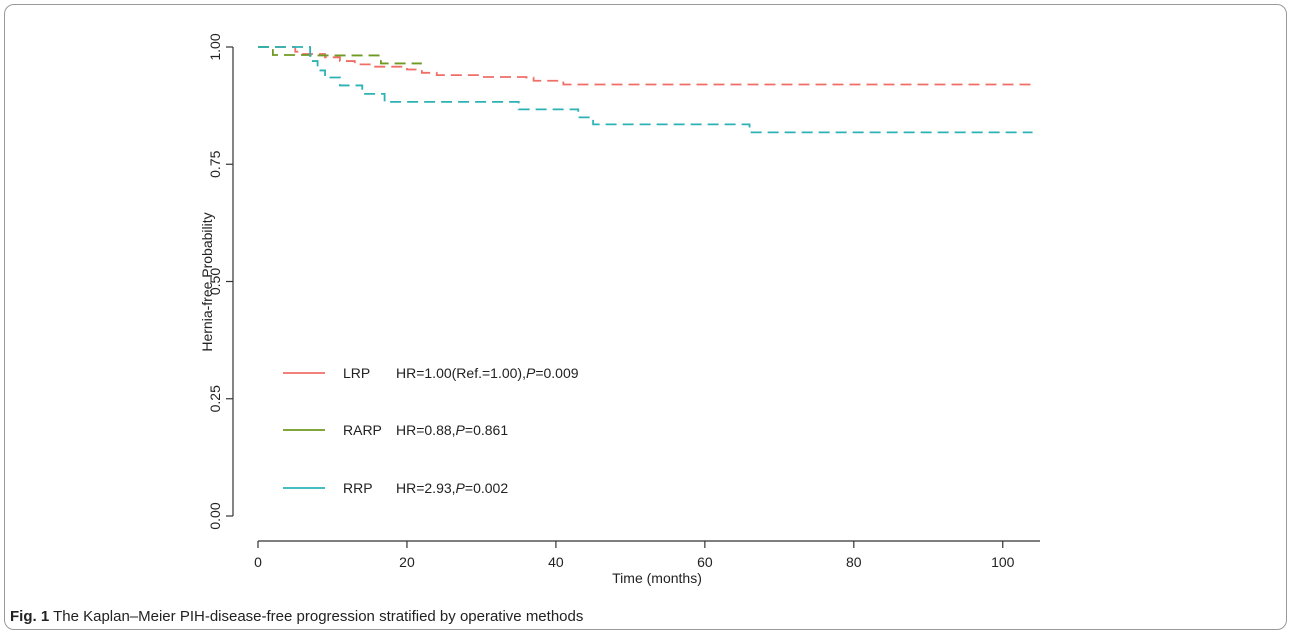 This screenshot has height=636, width=1293. What do you see at coordinates (634, 555) in the screenshot?
I see `x-ticks: 0 20 40 60 80 100` at bounding box center [634, 555].